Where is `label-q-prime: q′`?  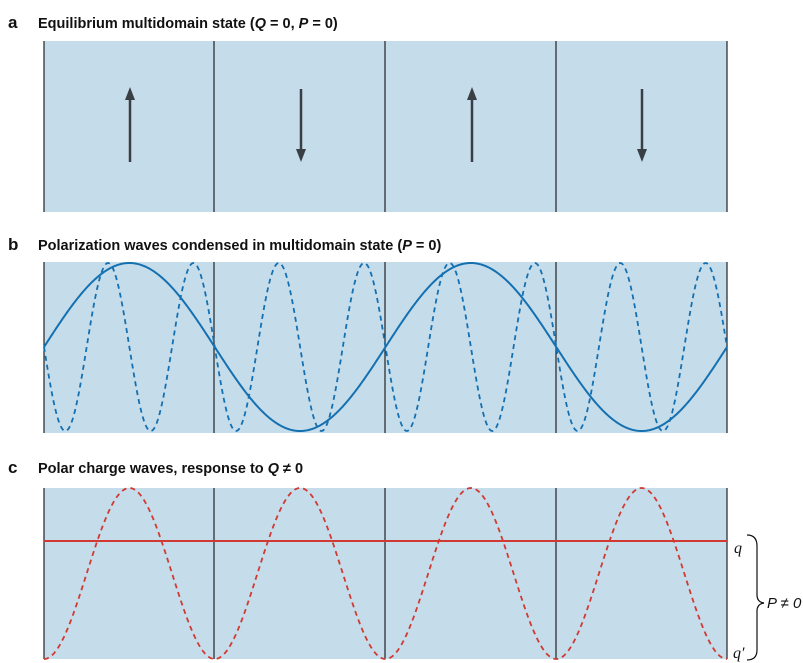
label-q-prime: q′ is located at coordinates (739, 653).